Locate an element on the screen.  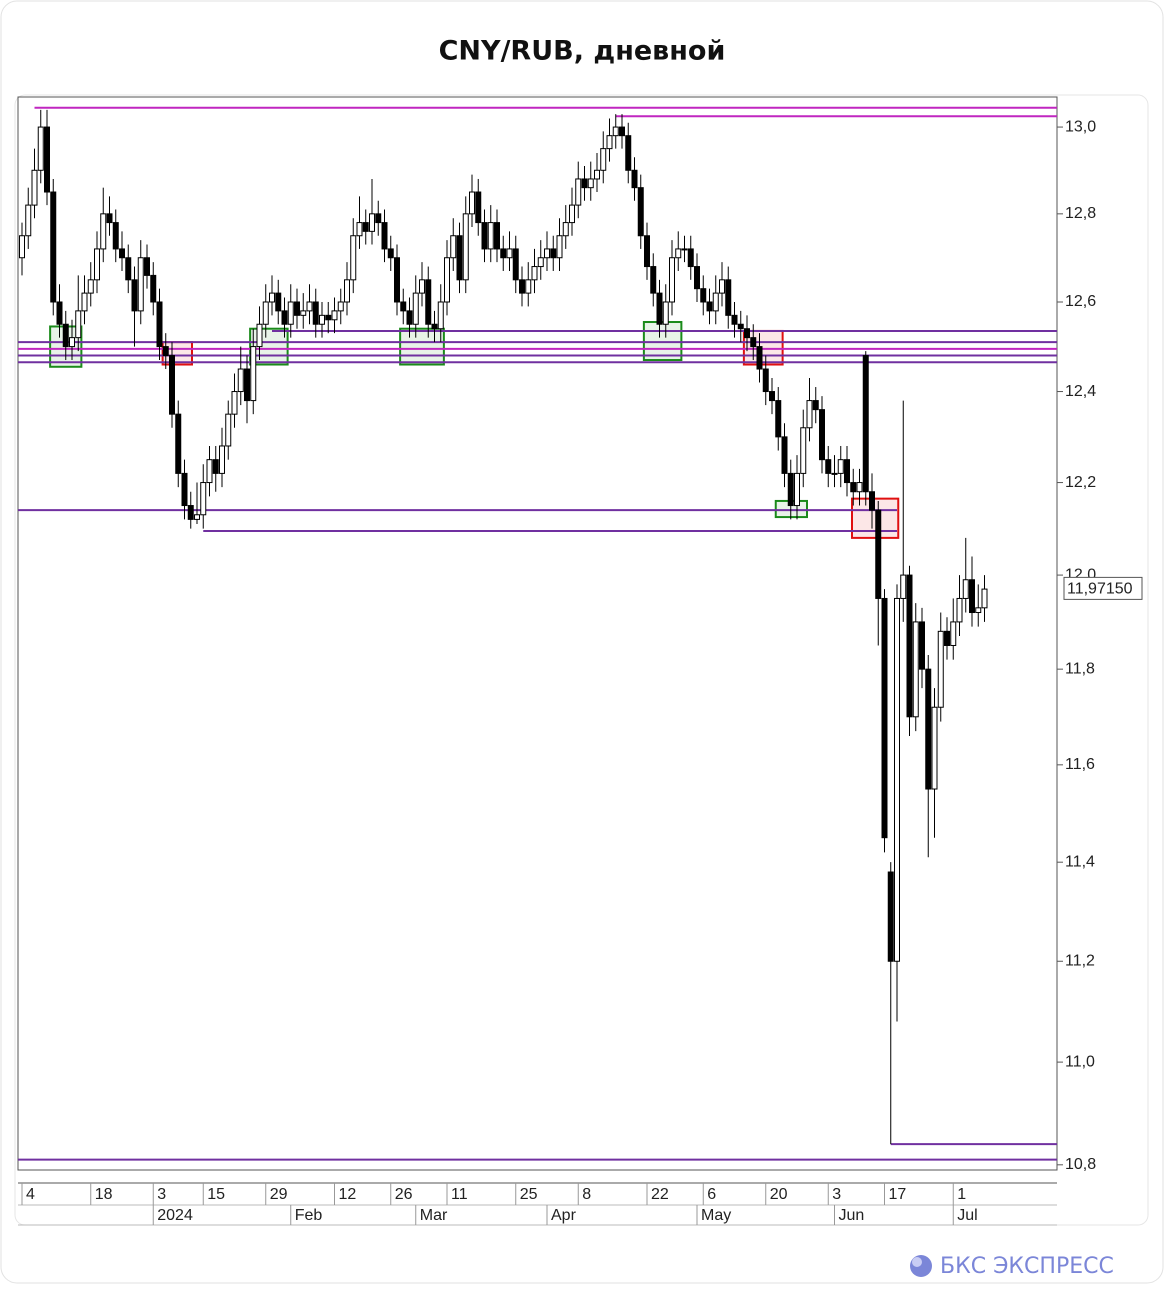
x-tick-label: 6 is located at coordinates (711, 1194).